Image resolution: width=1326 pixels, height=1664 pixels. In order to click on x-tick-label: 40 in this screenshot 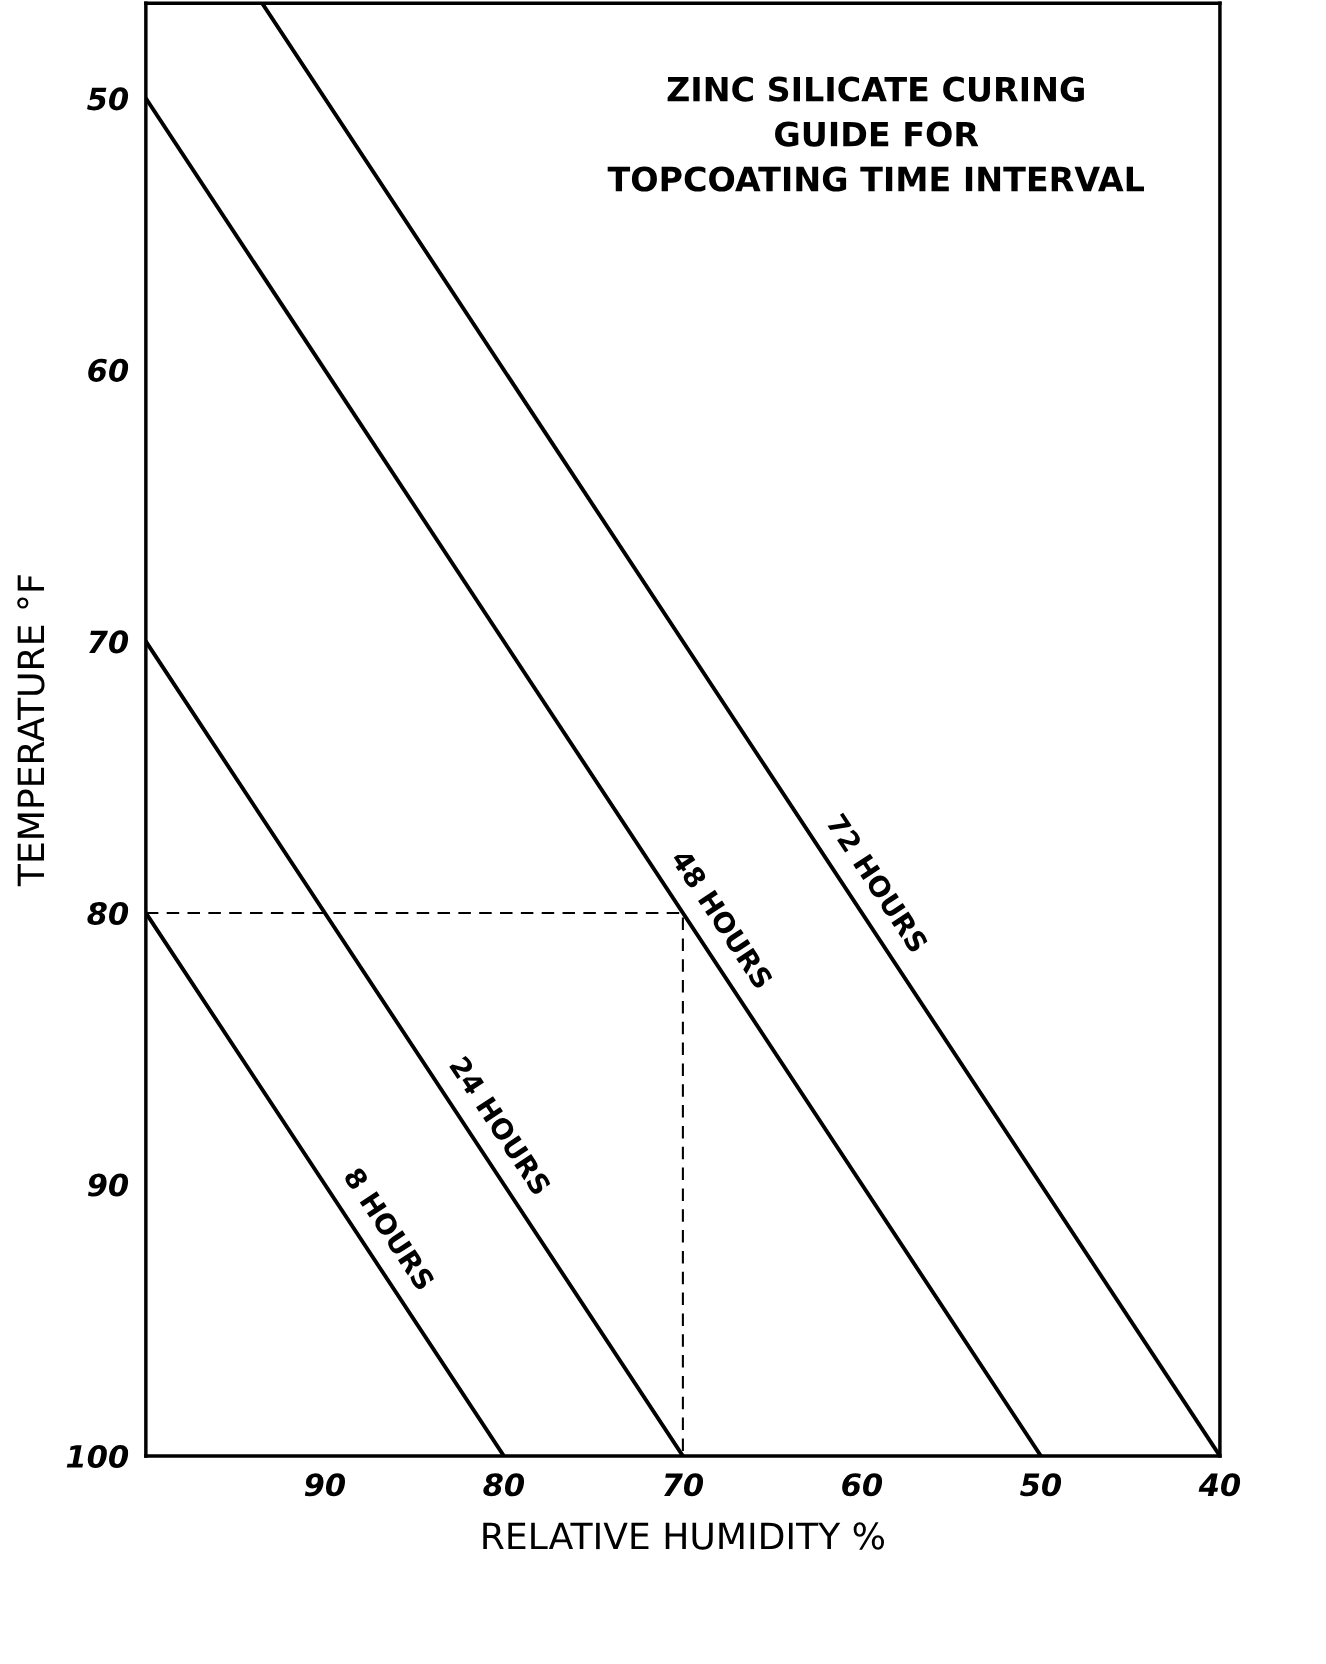, I will do `click(1219, 1485)`.